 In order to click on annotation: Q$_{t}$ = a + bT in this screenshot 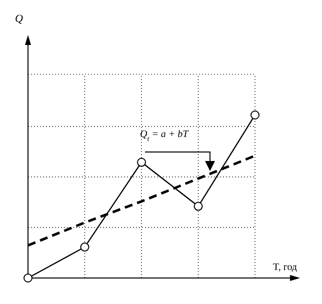, I will do `click(165, 136)`.